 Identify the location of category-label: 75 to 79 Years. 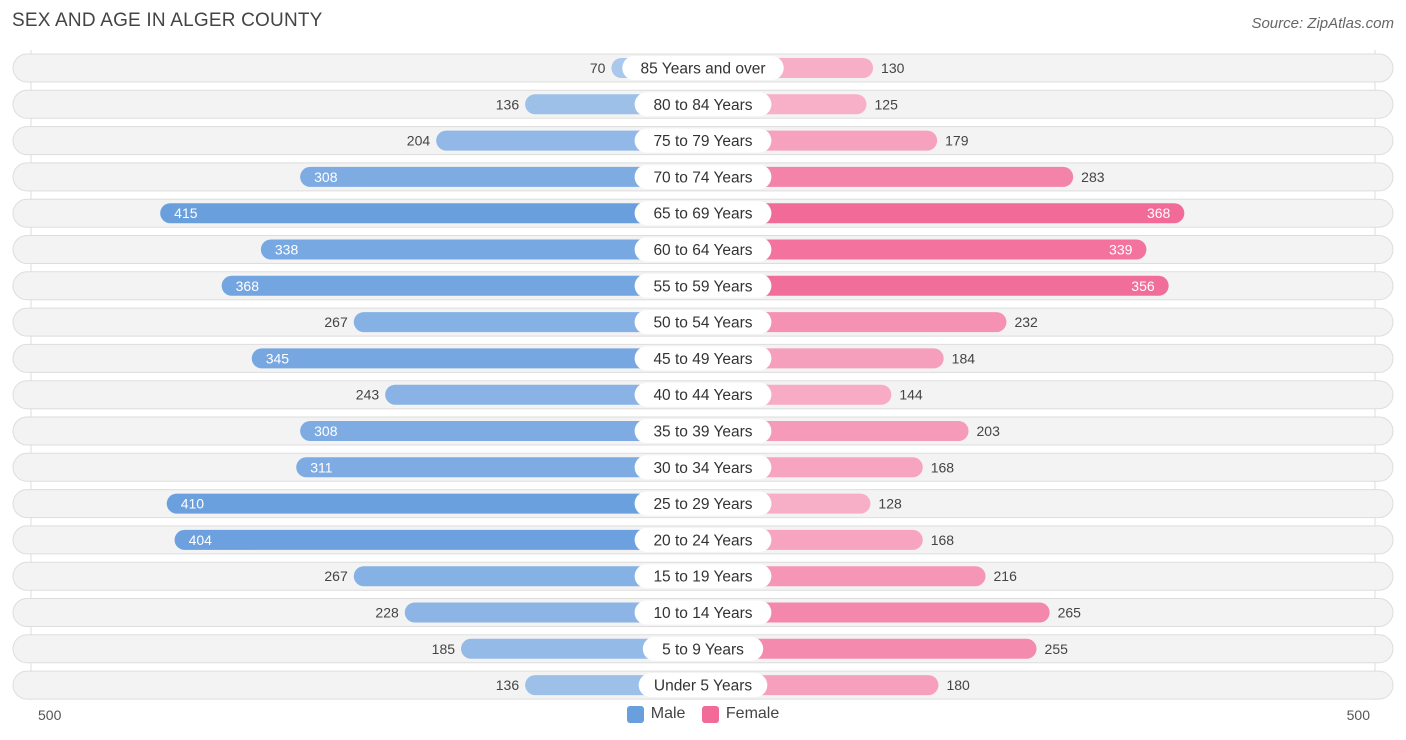
(702, 141).